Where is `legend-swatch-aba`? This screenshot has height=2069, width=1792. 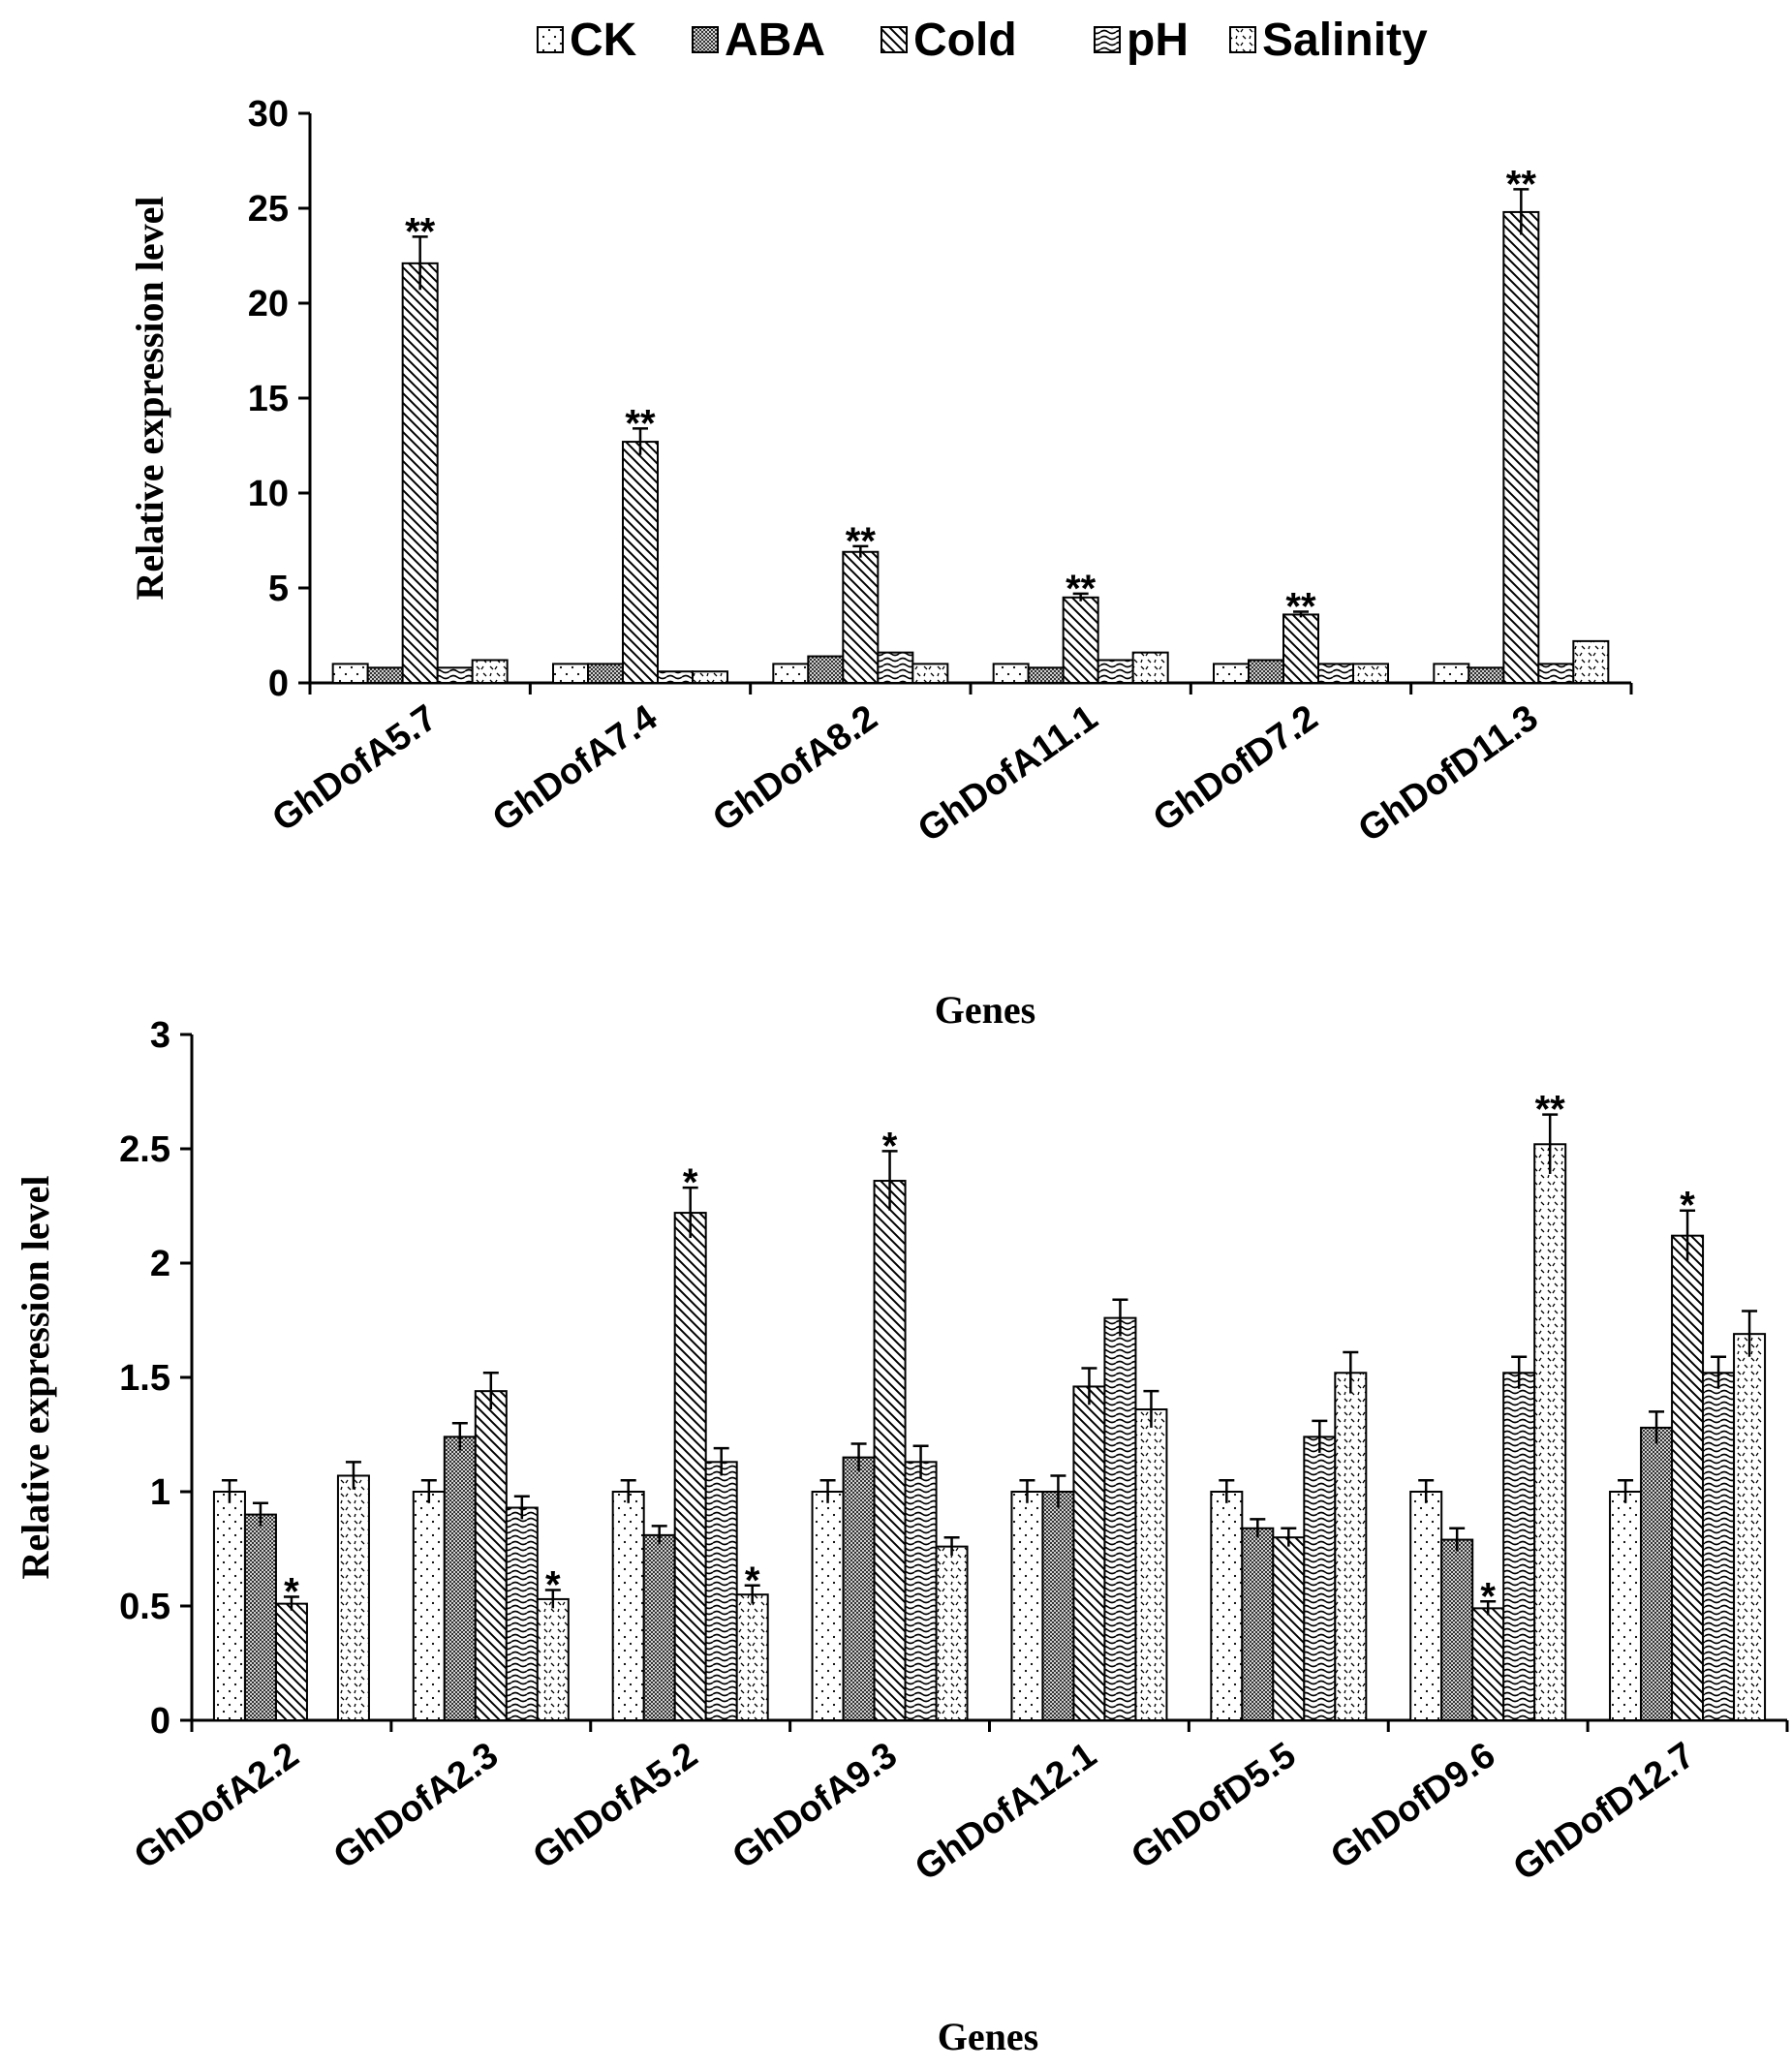
legend-swatch-aba is located at coordinates (705, 39).